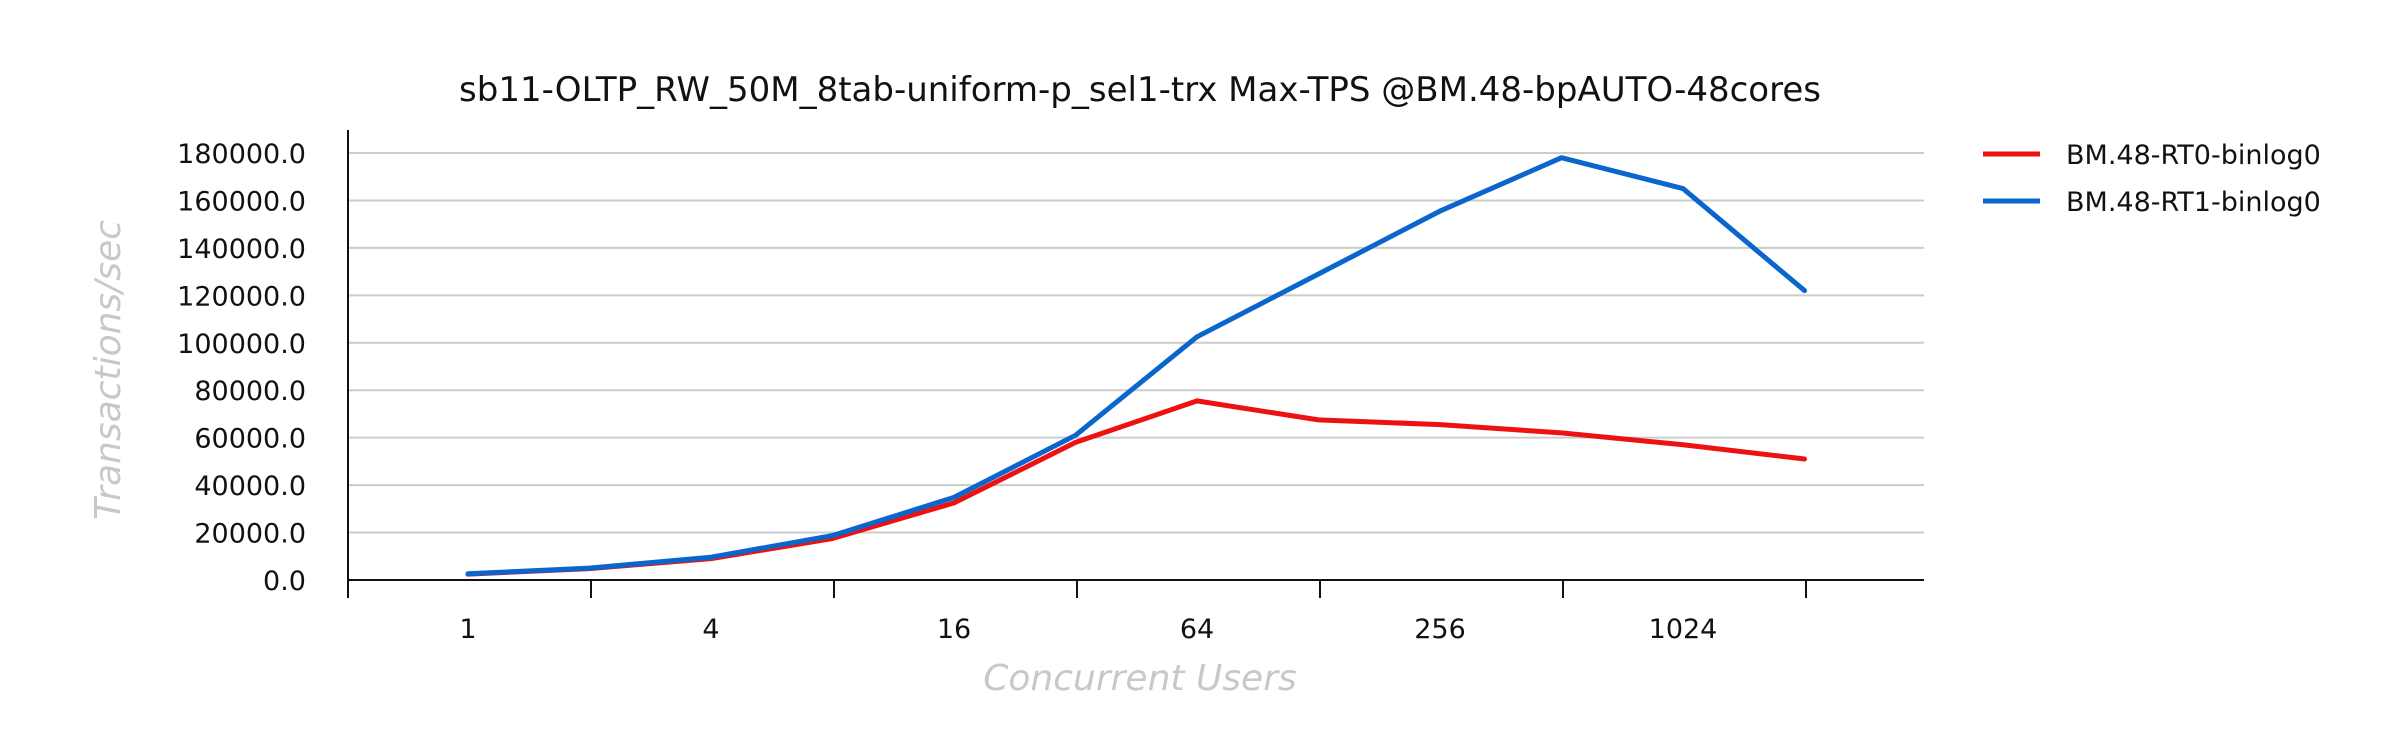 The image size is (2400, 748). What do you see at coordinates (467, 629) in the screenshot?
I see `x-tick-label: 1` at bounding box center [467, 629].